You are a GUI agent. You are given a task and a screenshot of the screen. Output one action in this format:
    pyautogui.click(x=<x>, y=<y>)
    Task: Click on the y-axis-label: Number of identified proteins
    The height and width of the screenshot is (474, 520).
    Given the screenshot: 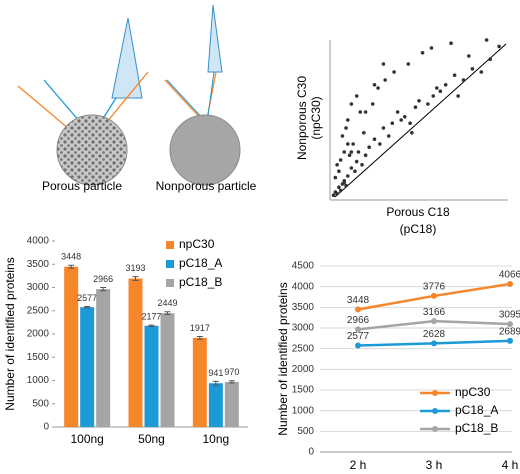 What is the action you would take?
    pyautogui.click(x=283, y=358)
    